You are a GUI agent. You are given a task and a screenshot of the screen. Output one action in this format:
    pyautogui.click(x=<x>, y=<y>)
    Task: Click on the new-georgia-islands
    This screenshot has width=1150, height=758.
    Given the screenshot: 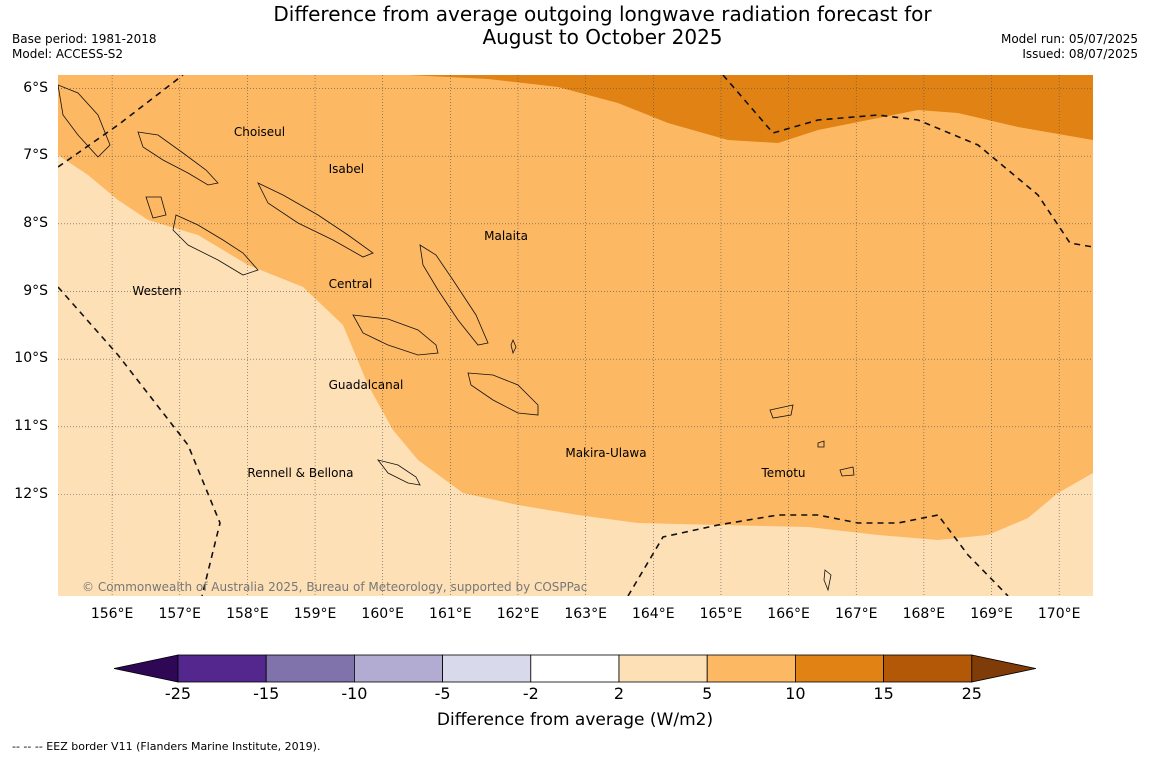 What is the action you would take?
    pyautogui.click(x=215, y=245)
    